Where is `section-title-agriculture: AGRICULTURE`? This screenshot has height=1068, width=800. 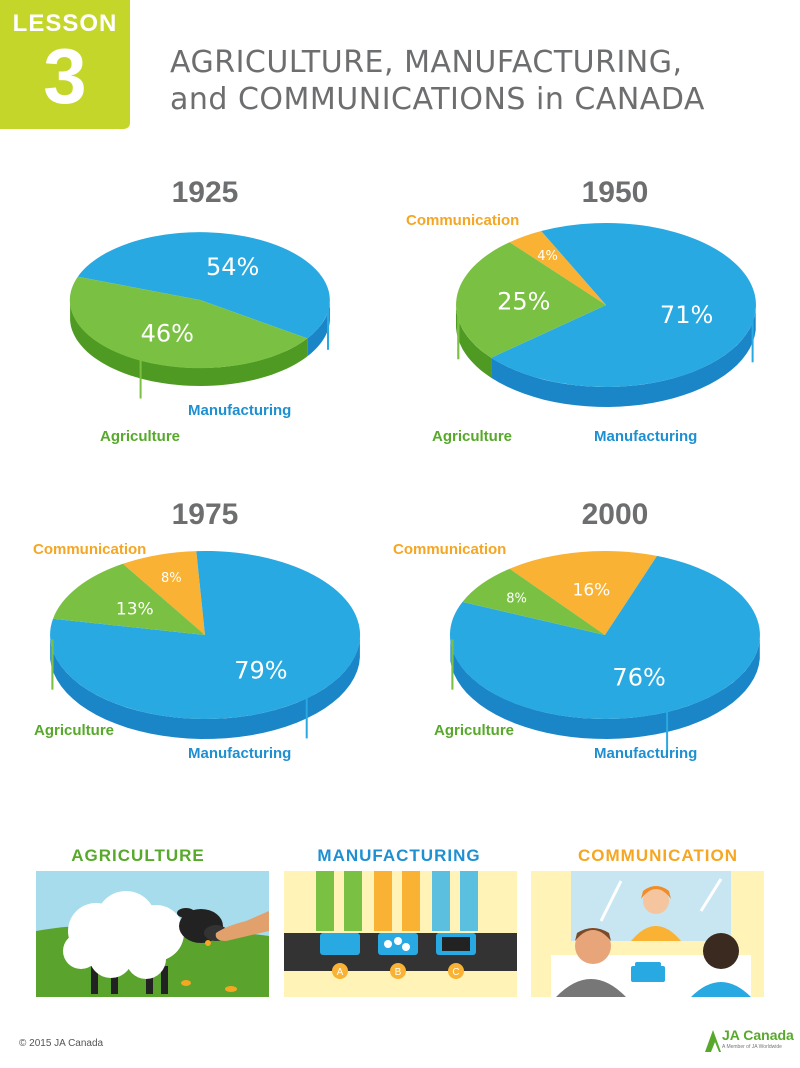
section-title-agriculture: AGRICULTURE is located at coordinates (138, 855).